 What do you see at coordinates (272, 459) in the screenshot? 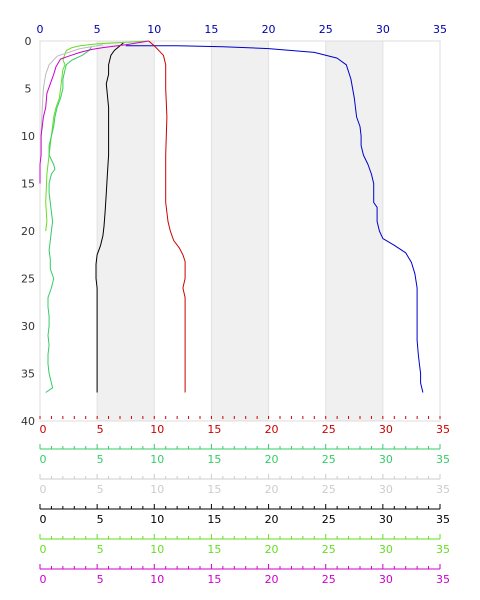
I see `bottom-axis-1-tick-label-4: 20` at bounding box center [272, 459].